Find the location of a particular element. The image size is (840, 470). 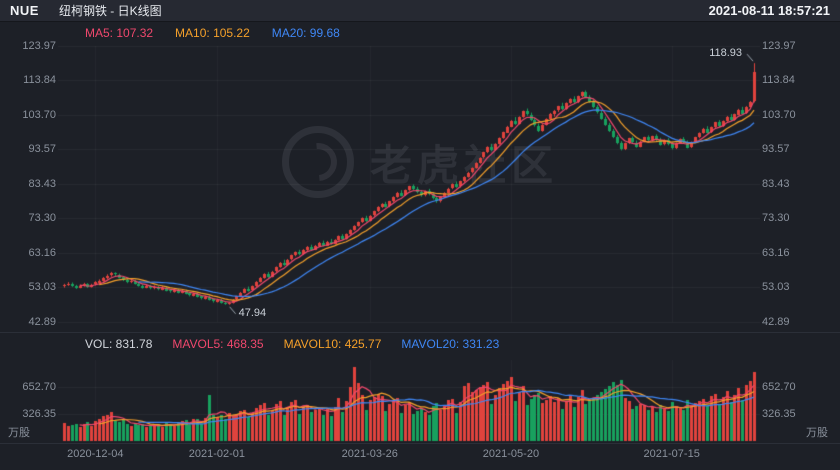

ma10-indicator: MA10: 105.22 is located at coordinates (212, 33).